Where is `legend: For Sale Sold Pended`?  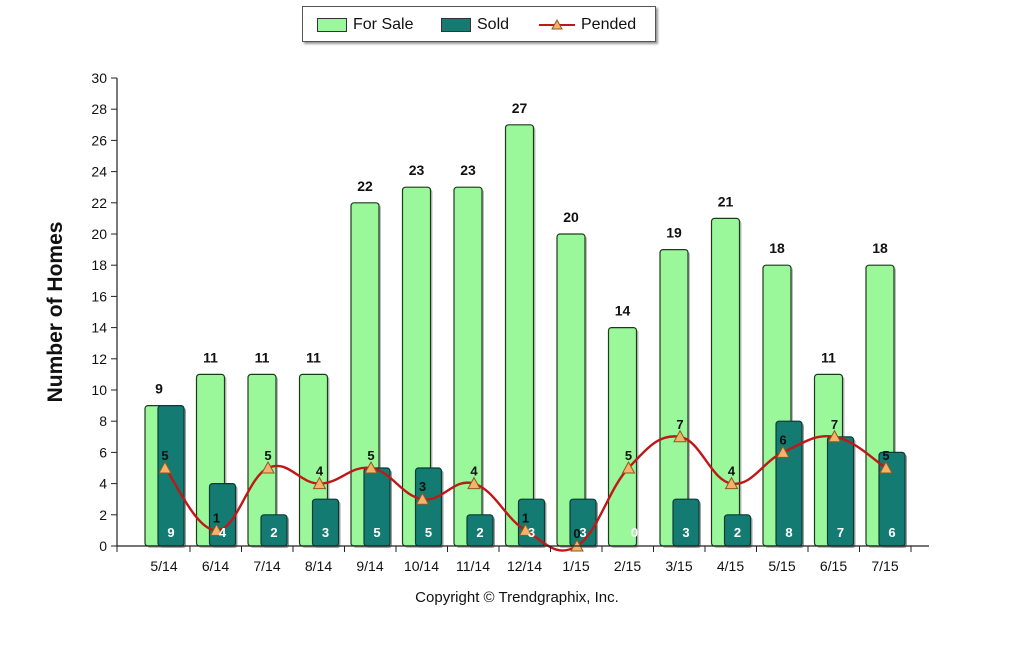 legend: For Sale Sold Pended is located at coordinates (479, 24).